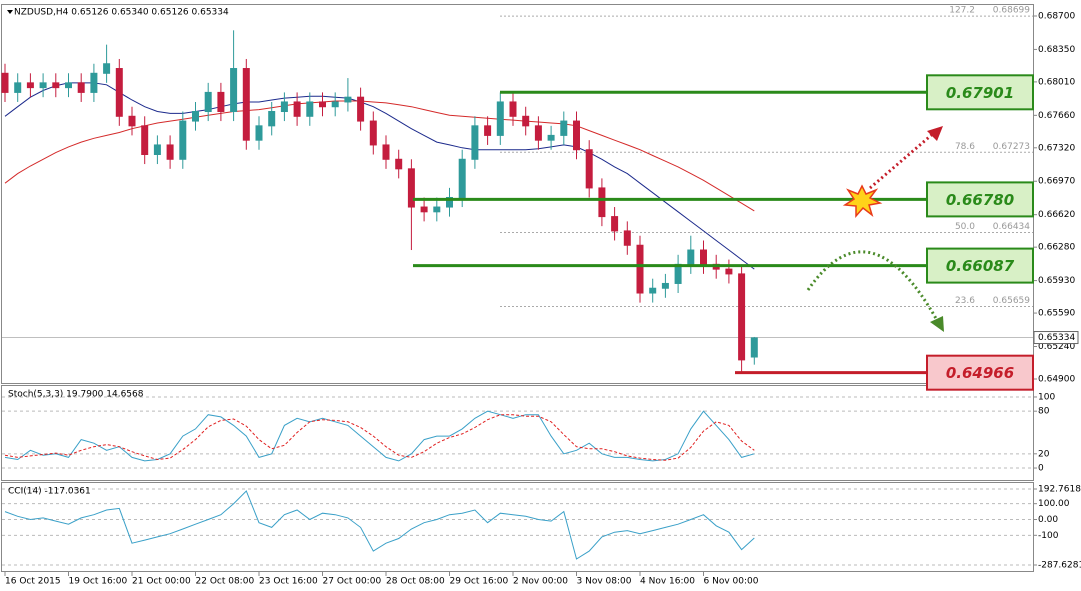 This screenshot has height=591, width=1081. Describe the element at coordinates (1011, 227) in the screenshot. I see `fib-price: 0.66434` at that location.